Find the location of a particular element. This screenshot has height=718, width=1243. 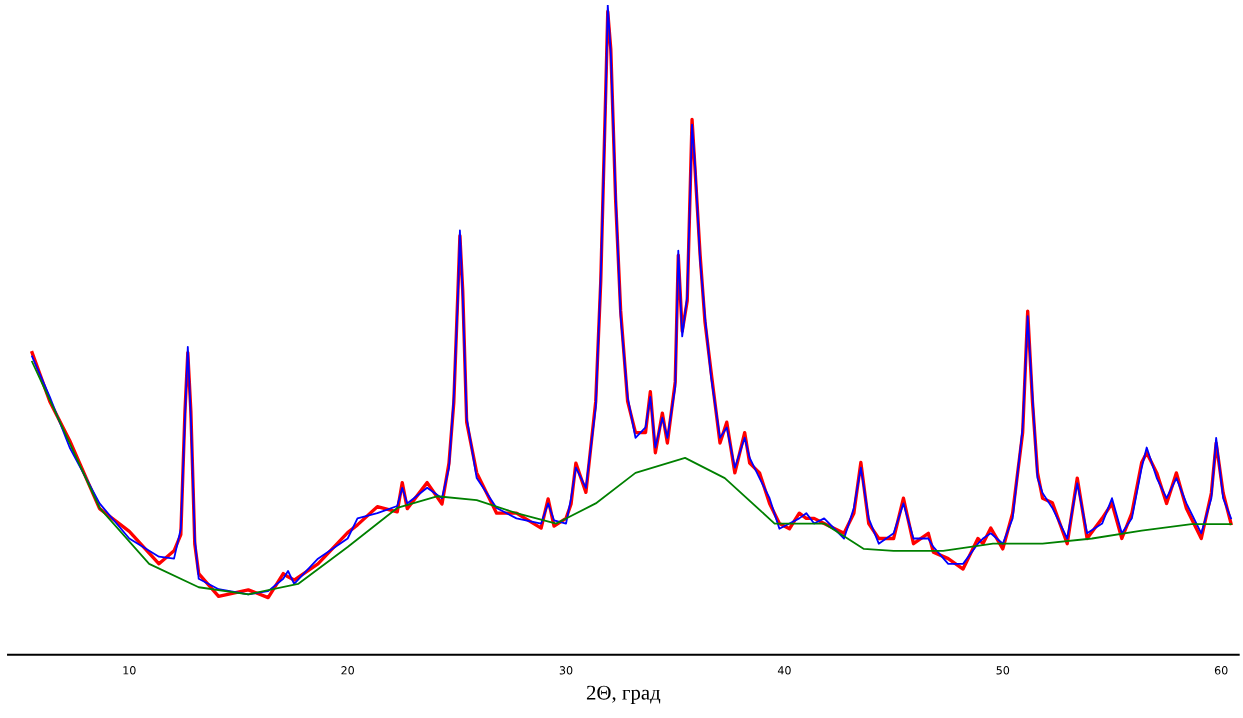

x-tick-label: 60 is located at coordinates (1221, 670).